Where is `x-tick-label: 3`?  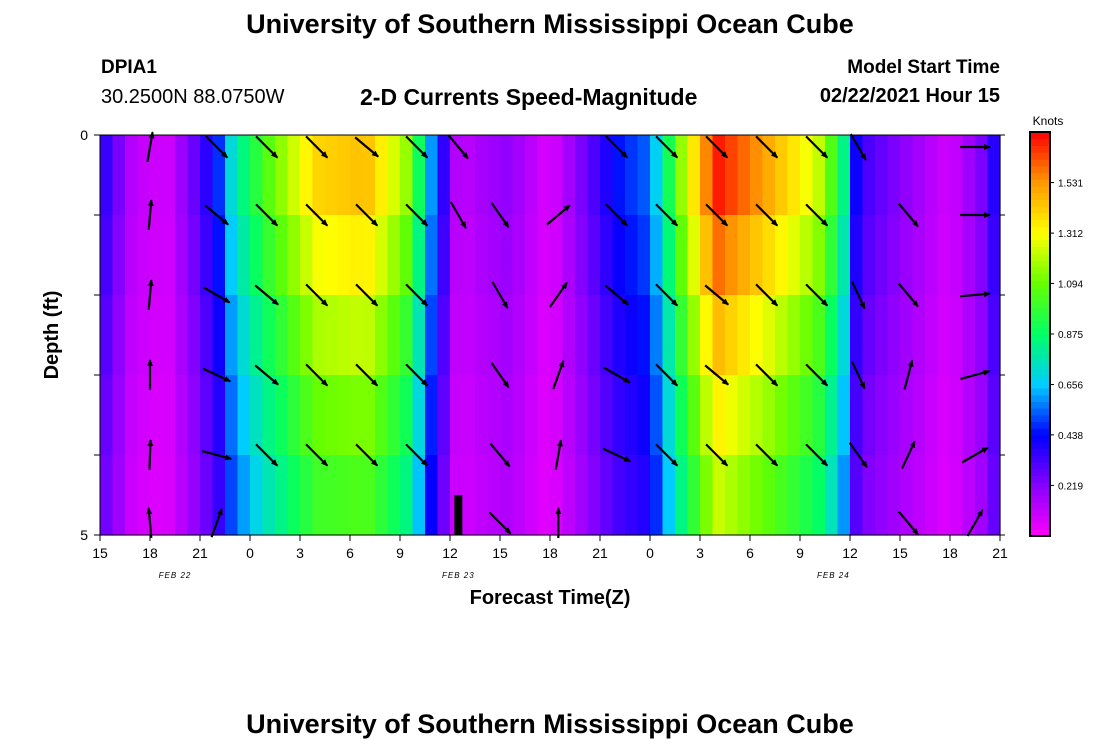 x-tick-label: 3 is located at coordinates (700, 553).